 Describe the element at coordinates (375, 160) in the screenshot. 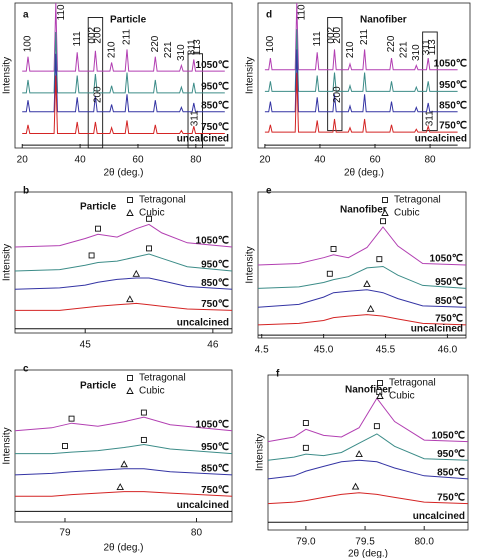

I see `x-tick-label: 60` at that location.